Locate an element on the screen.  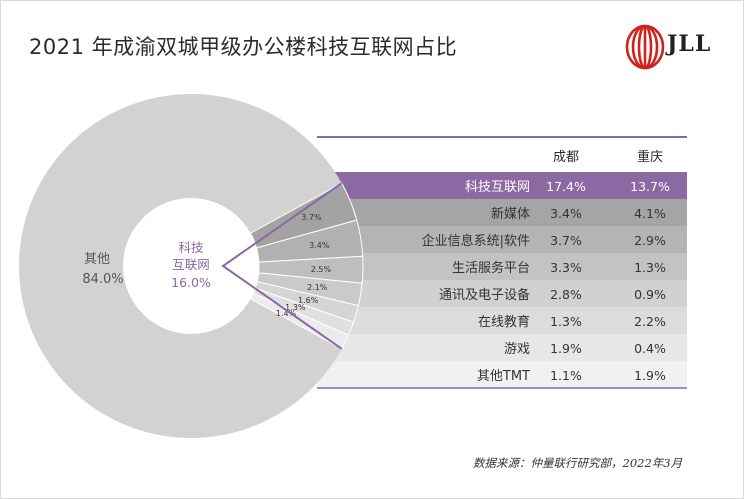
donut-sub-label: 2.5% is located at coordinates (321, 269).